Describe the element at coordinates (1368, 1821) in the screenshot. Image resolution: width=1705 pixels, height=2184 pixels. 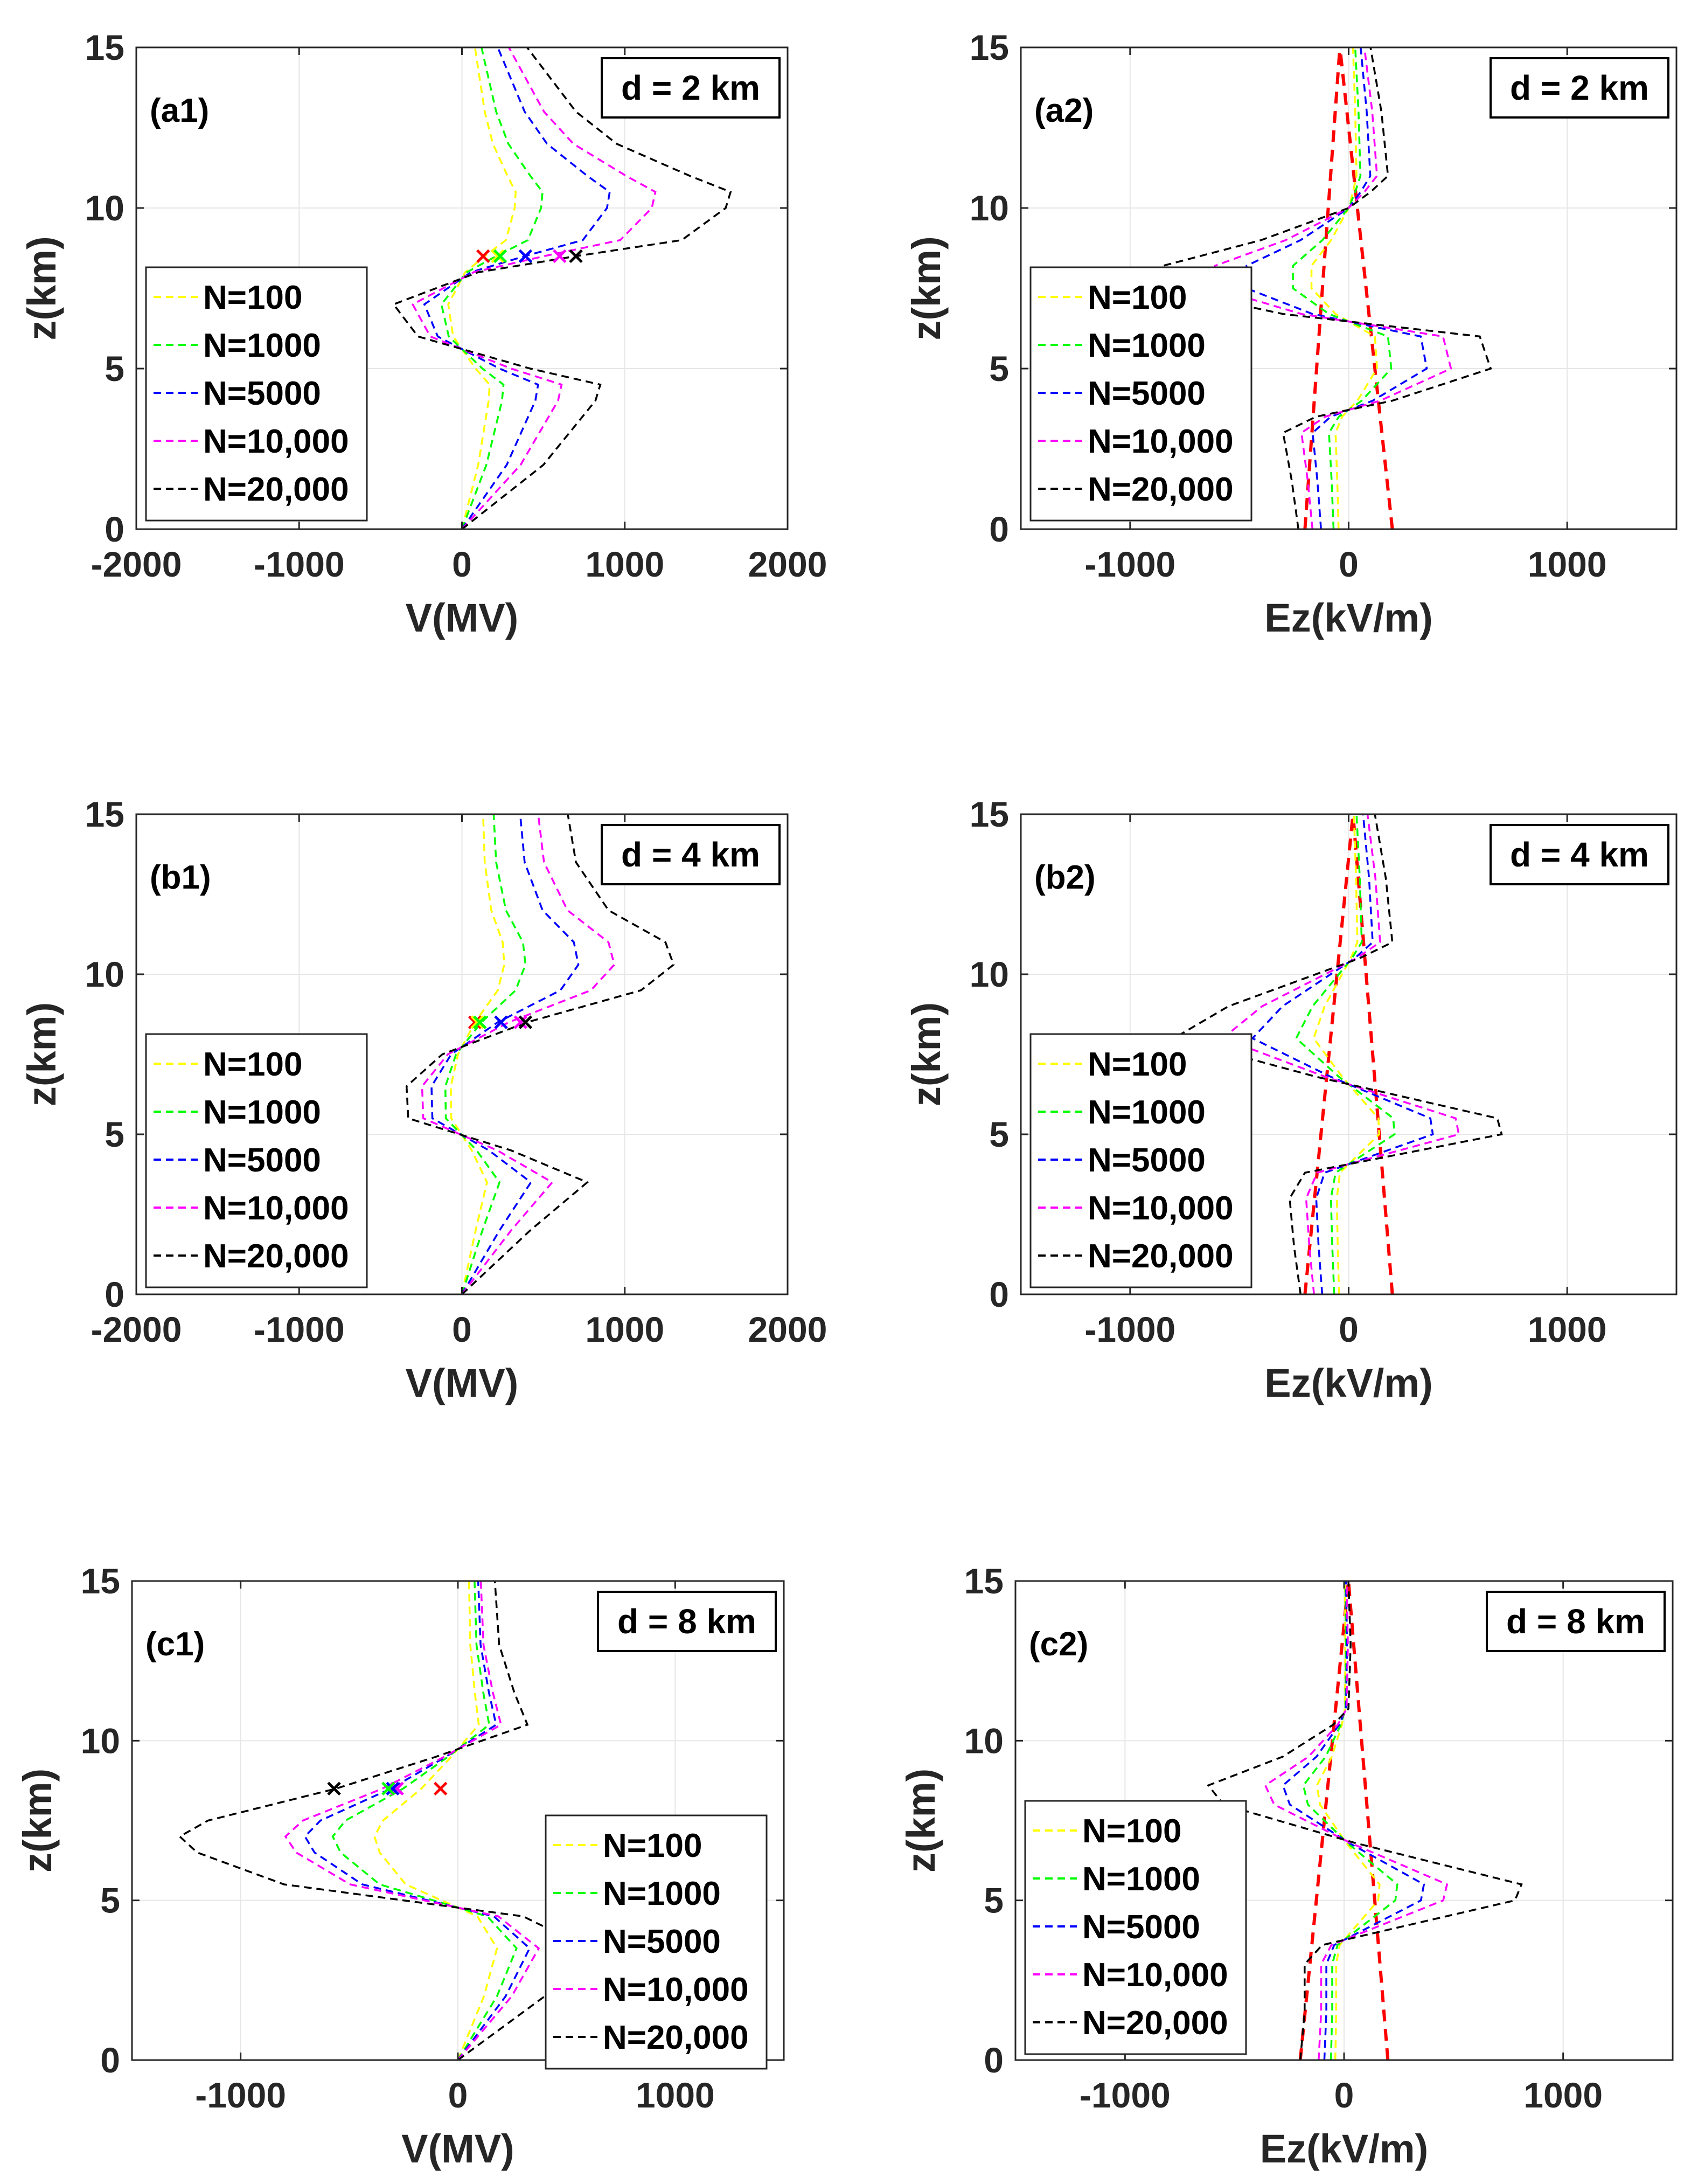
I see `threshold-positive-line` at that location.